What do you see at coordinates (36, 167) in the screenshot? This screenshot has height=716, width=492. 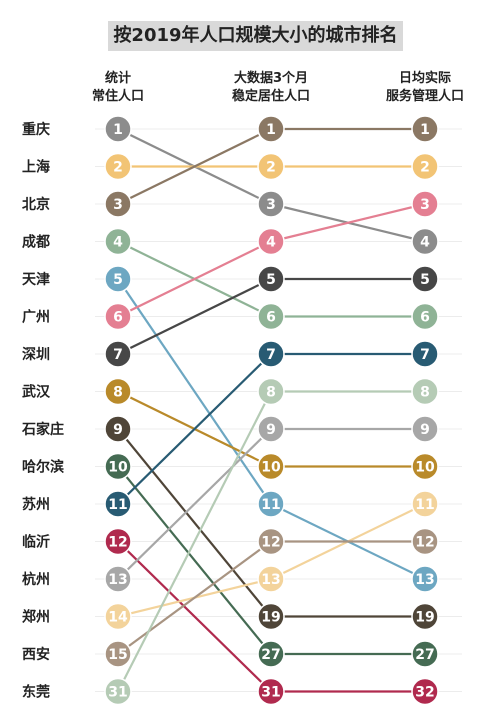 I see `city-label: 上海` at bounding box center [36, 167].